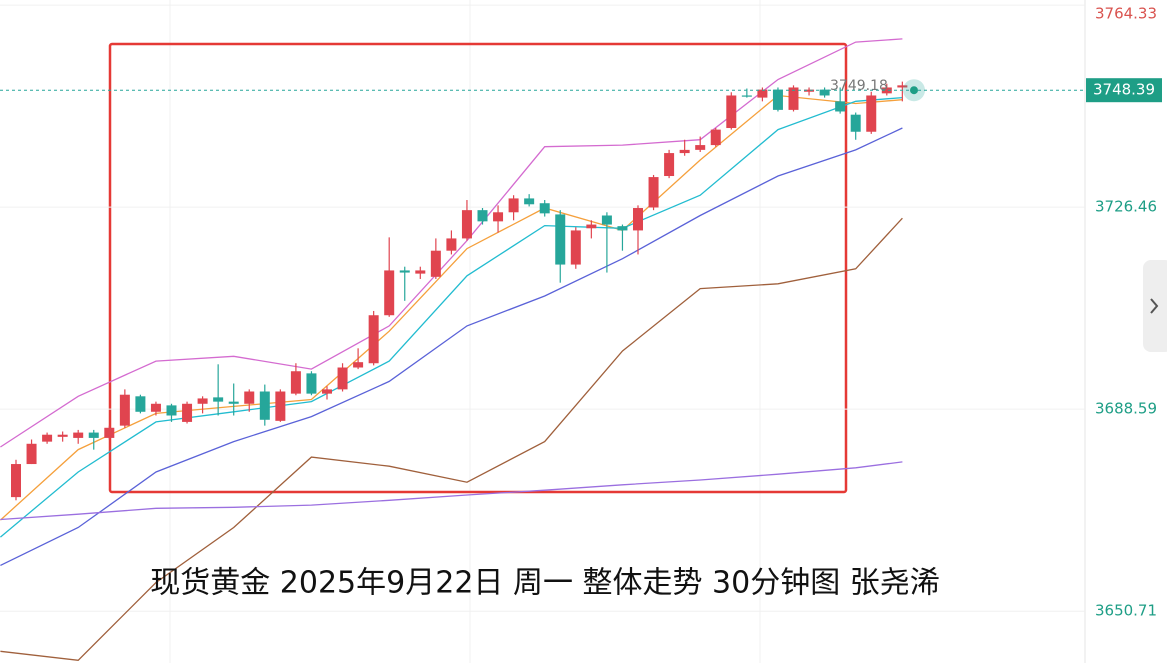 This screenshot has width=1167, height=663. What do you see at coordinates (859, 86) in the screenshot?
I see `high-annotation: 3749.18` at bounding box center [859, 86].